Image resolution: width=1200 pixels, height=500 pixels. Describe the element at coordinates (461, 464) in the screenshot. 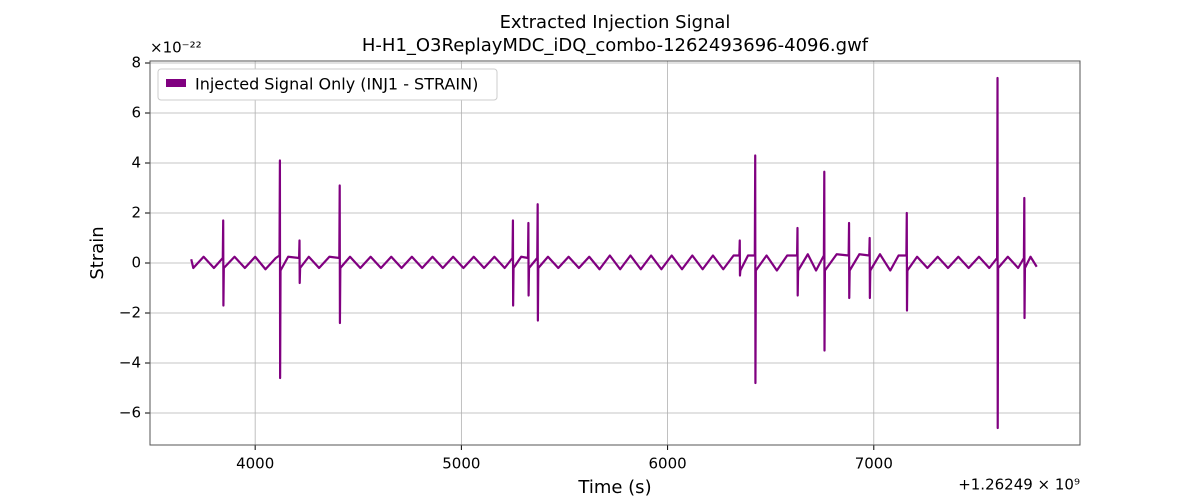

I see `x-tick-label: 5000` at that location.